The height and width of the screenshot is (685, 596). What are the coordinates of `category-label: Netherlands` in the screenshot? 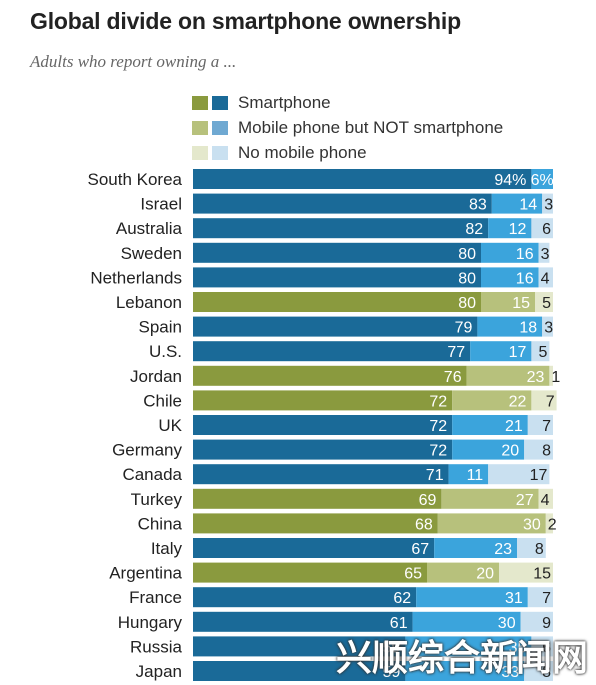 It's located at (136, 277).